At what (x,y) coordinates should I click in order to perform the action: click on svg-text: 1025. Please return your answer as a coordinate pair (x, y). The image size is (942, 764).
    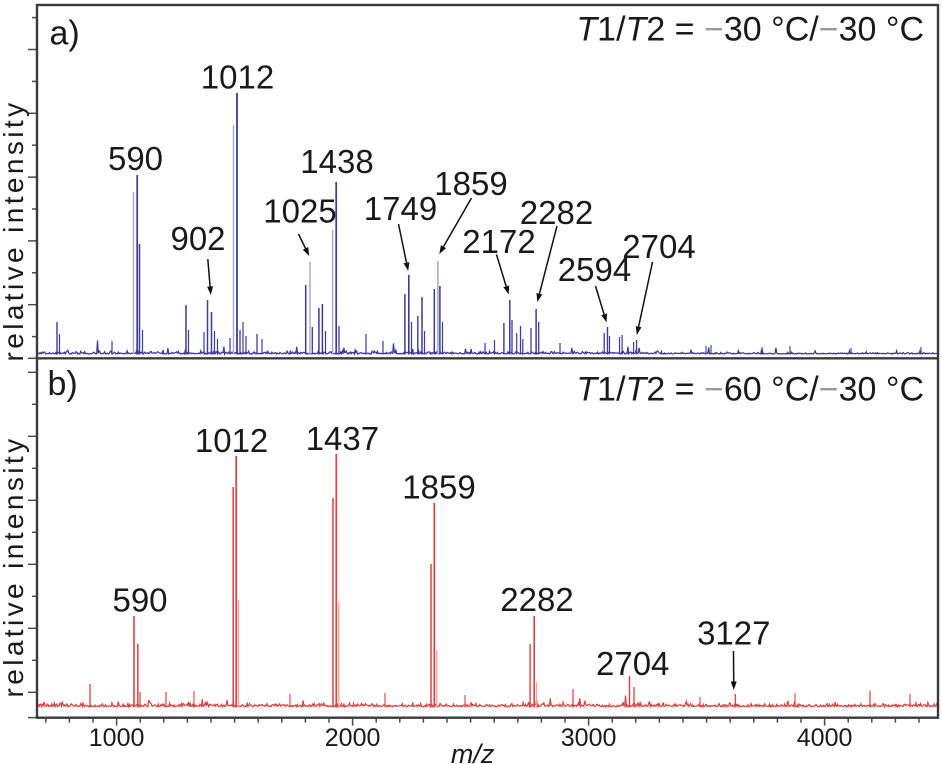
    Looking at the image, I should click on (299, 211).